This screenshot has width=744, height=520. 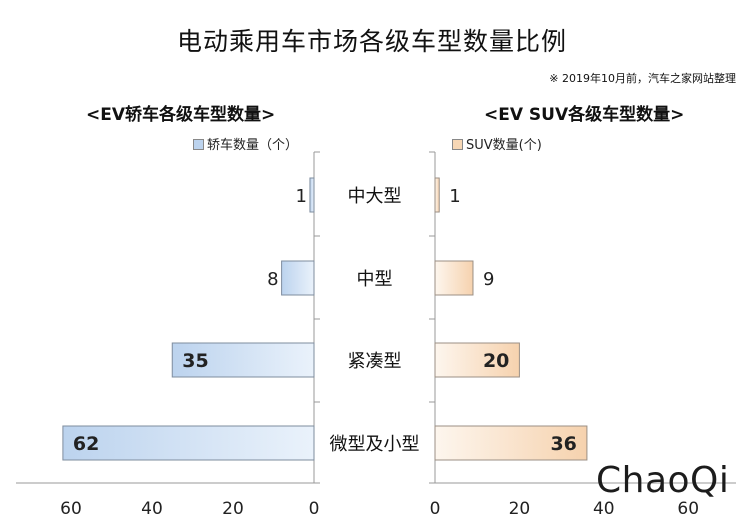 What do you see at coordinates (584, 115) in the screenshot?
I see `right-chart-title: <EV SUV各级车型数量>` at bounding box center [584, 115].